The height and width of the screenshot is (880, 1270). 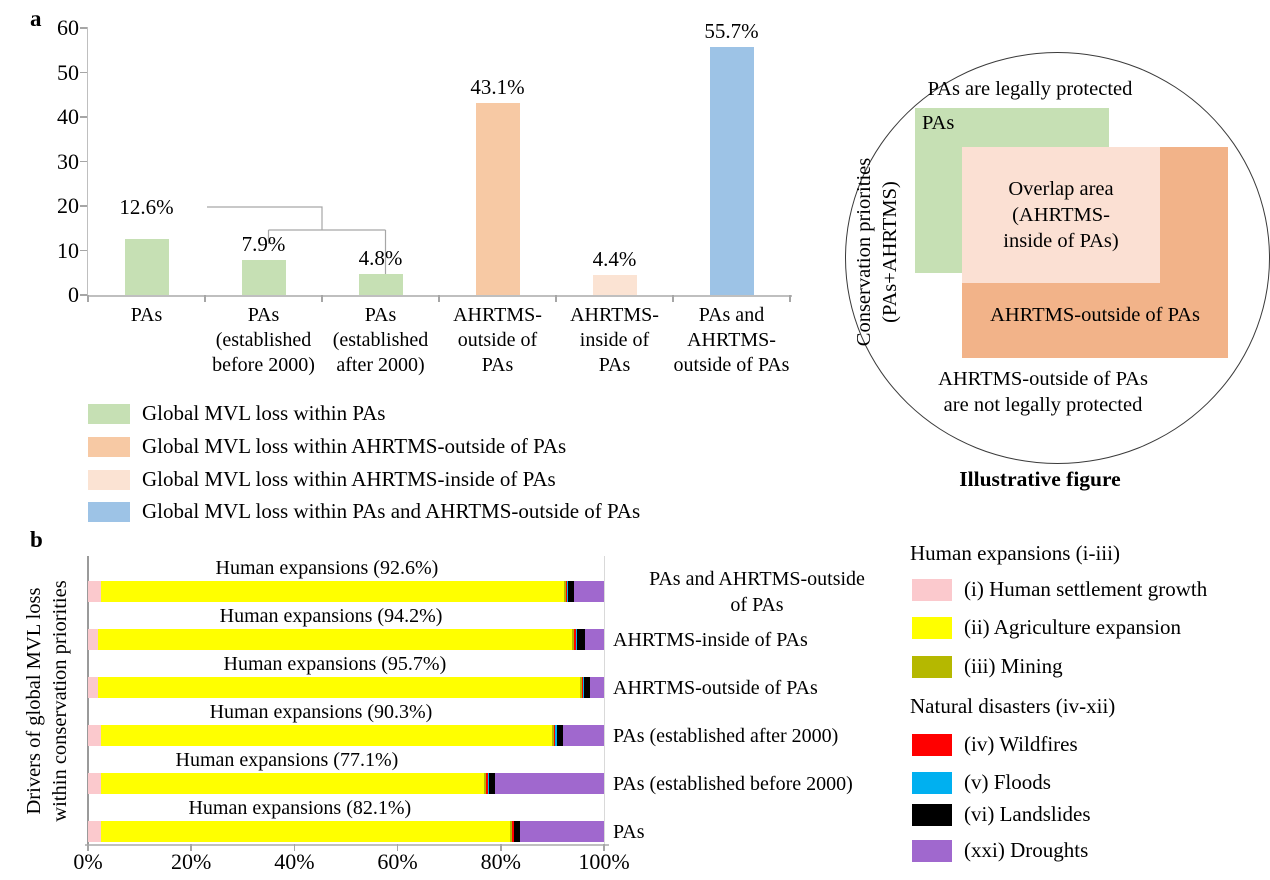 I want to click on illustrative-top-text: PAs are legally protected, so click(x=1030, y=89).